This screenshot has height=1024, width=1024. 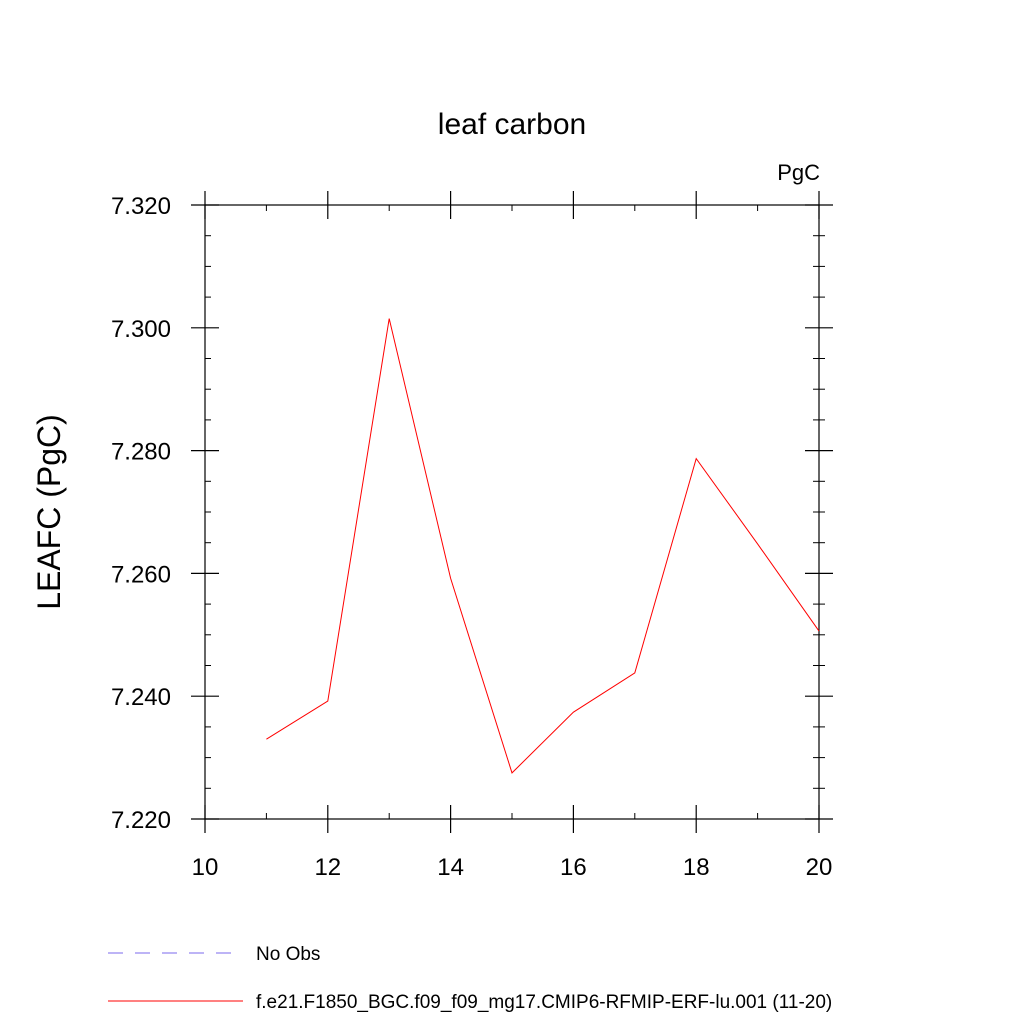 What do you see at coordinates (696, 867) in the screenshot?
I see `x-tick-label: 18` at bounding box center [696, 867].